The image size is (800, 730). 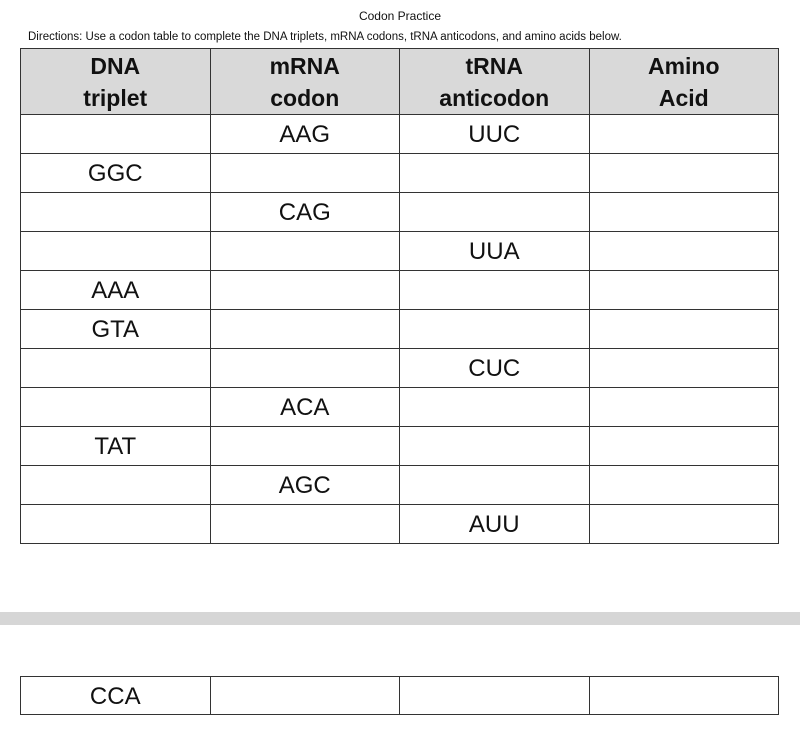 I want to click on table-cell: ACA, so click(x=304, y=407).